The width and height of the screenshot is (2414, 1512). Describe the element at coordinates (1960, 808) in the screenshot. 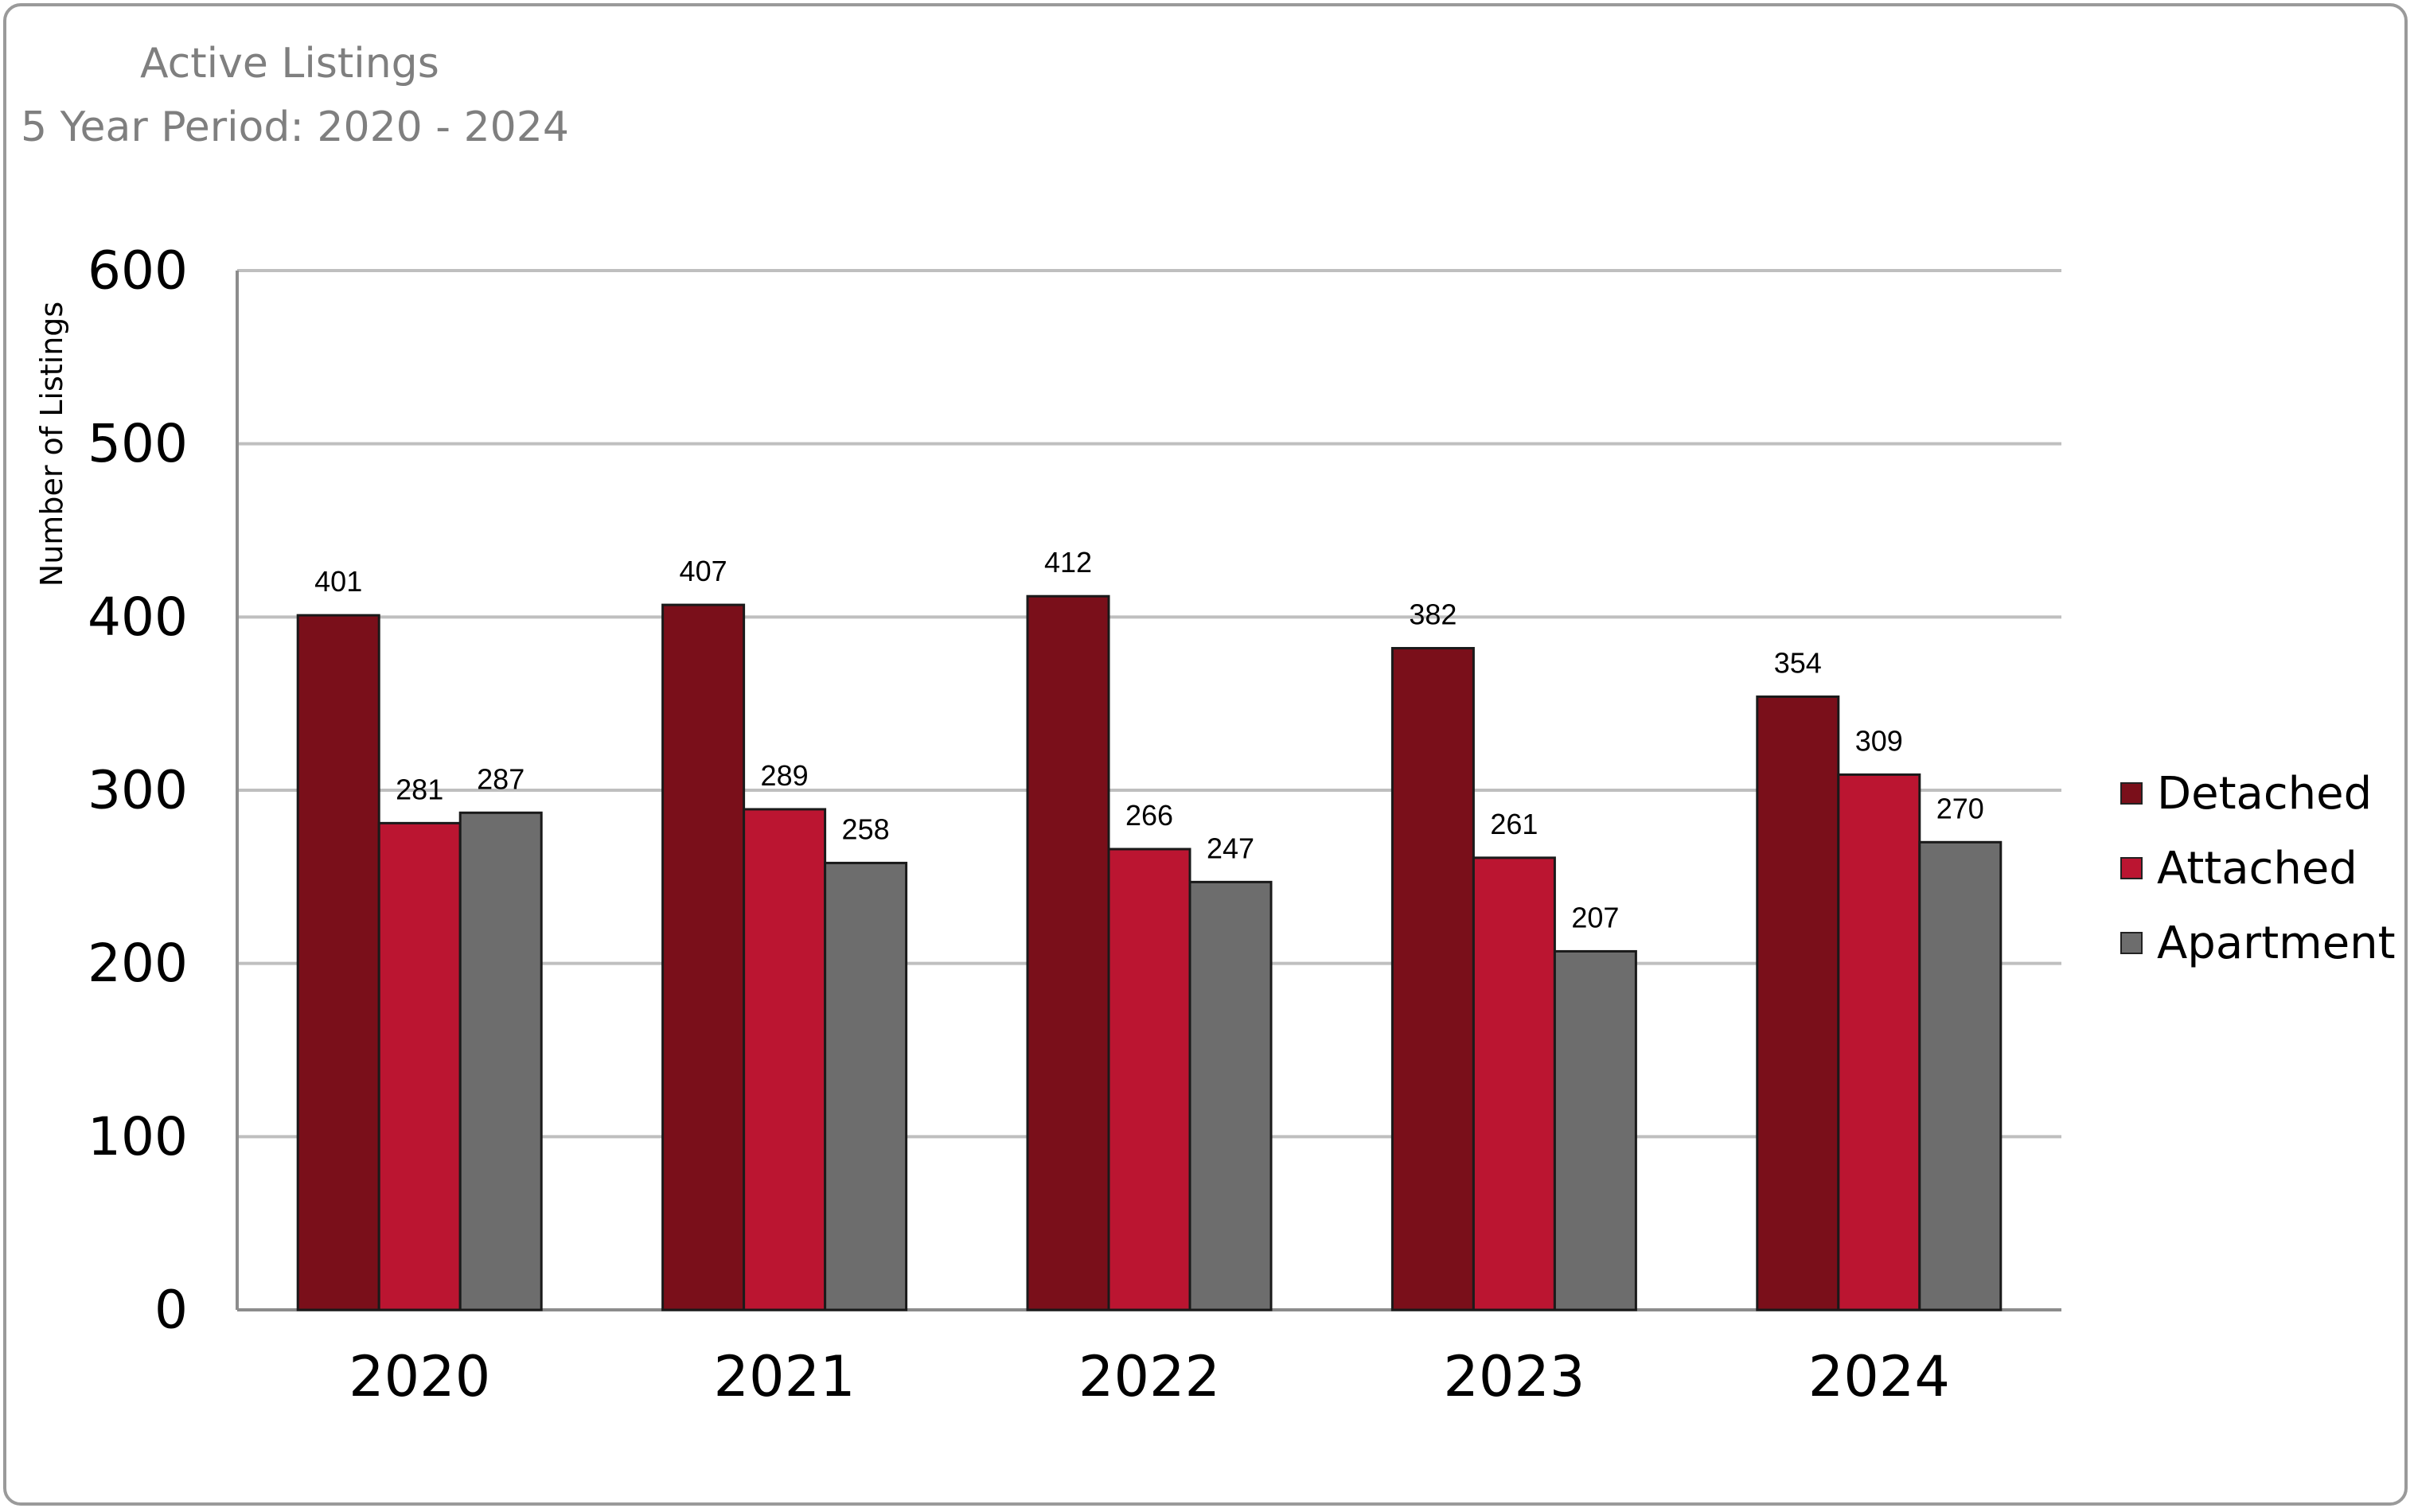

I see `data-label: 270` at that location.